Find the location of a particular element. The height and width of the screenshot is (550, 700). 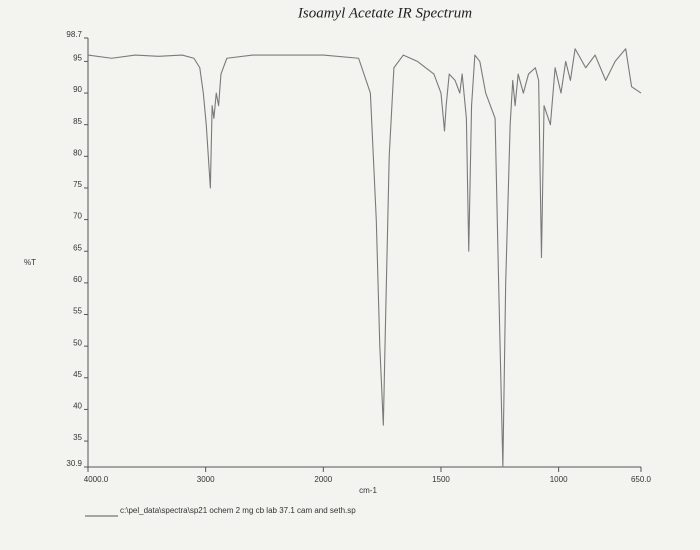

x-tick-label: 2000 is located at coordinates (323, 479).